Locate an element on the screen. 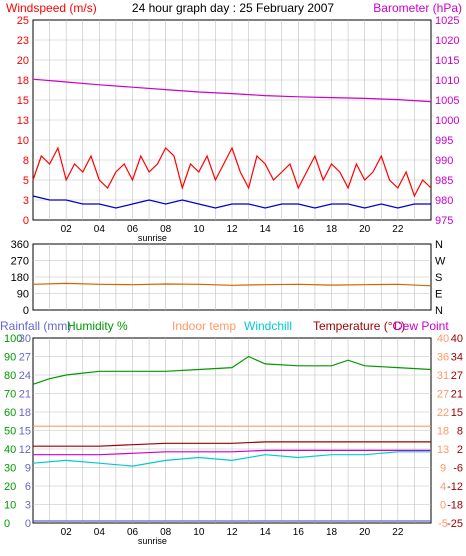 The width and height of the screenshot is (466, 556). panel-1-left-tick: 18 is located at coordinates (23, 81).